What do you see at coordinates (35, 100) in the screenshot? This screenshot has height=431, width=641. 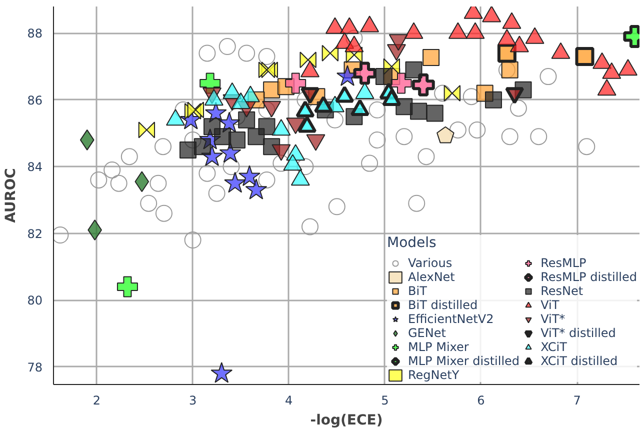 I see `y-tick-label: 86` at bounding box center [35, 100].